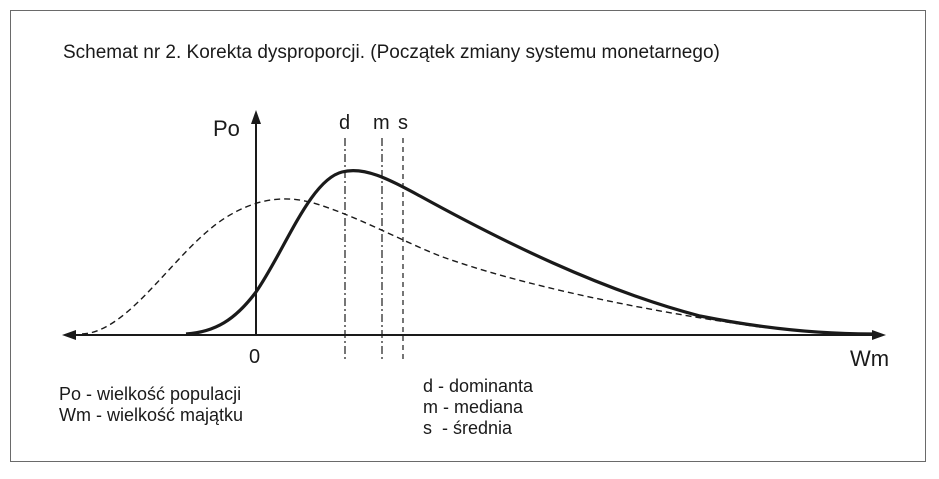 This screenshot has height=479, width=939. Describe the element at coordinates (345, 123) in the screenshot. I see `dominanta-marker-label: d` at that location.